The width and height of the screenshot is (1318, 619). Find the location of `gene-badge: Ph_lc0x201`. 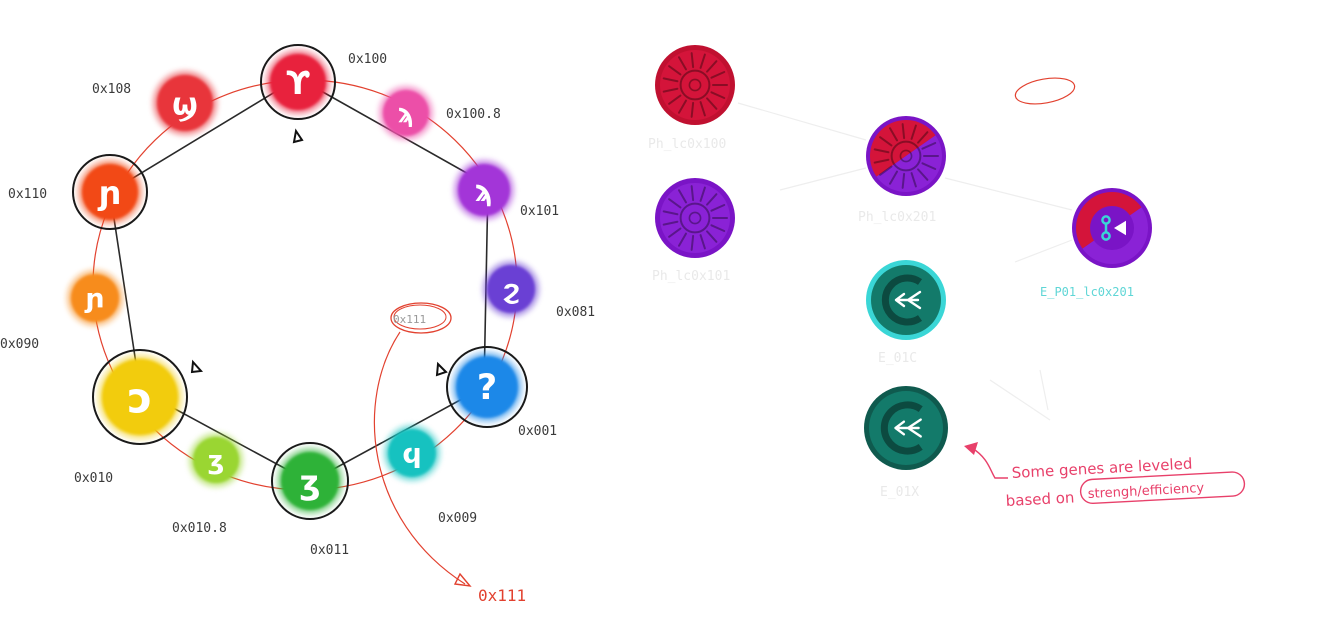

gene-badge: Ph_lc0x201 is located at coordinates (906, 165).